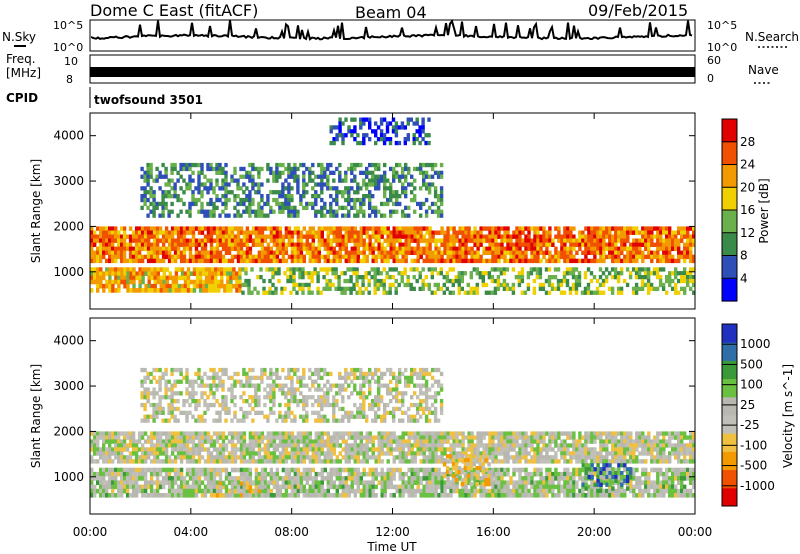 The width and height of the screenshot is (800, 554). What do you see at coordinates (747, 165) in the screenshot?
I see `colorbar-tick-label: 24` at bounding box center [747, 165].